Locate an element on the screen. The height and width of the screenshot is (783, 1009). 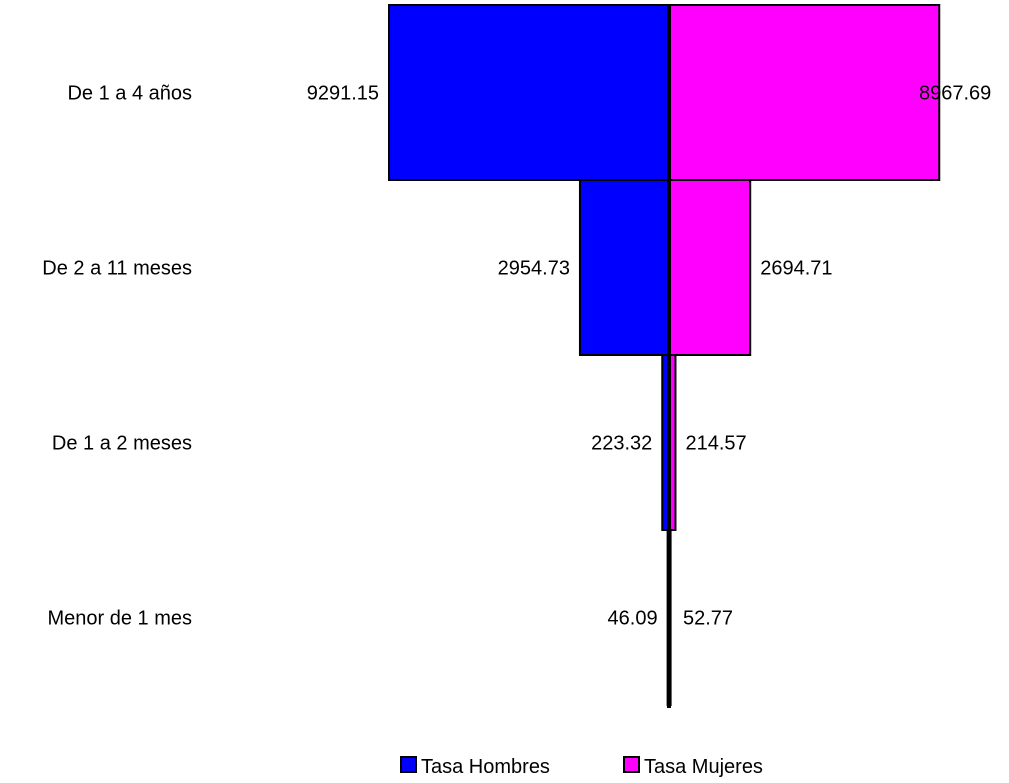
value-label-hombres: 9291.15 is located at coordinates (343, 94).